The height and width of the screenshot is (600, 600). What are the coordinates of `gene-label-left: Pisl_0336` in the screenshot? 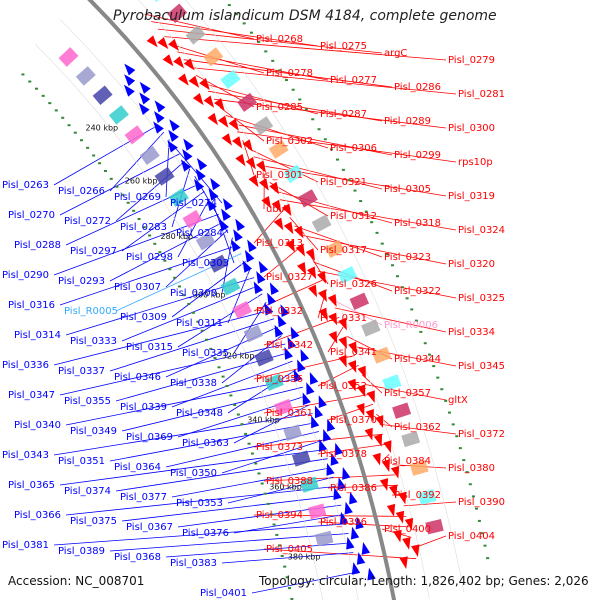 It's located at (25, 365).